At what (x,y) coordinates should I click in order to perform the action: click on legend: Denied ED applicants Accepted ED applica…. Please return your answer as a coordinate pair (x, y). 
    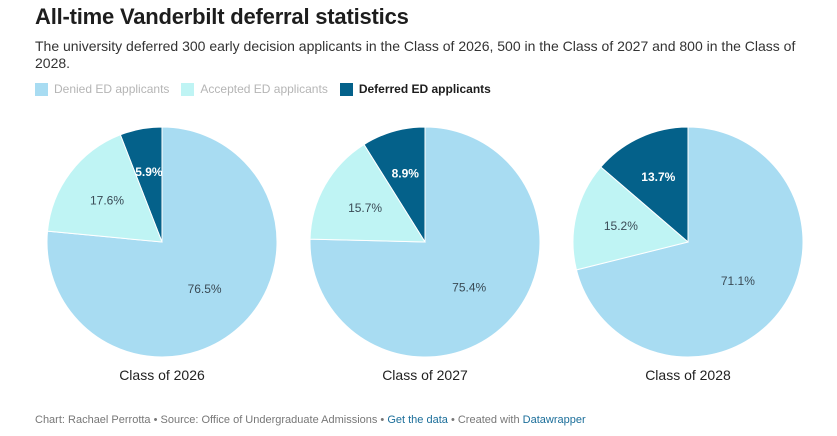
    Looking at the image, I should click on (269, 89).